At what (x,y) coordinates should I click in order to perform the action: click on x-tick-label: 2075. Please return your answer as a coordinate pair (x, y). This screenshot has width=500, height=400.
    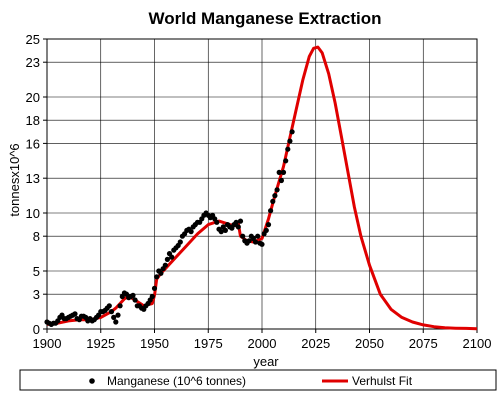
    Looking at the image, I should click on (423, 343).